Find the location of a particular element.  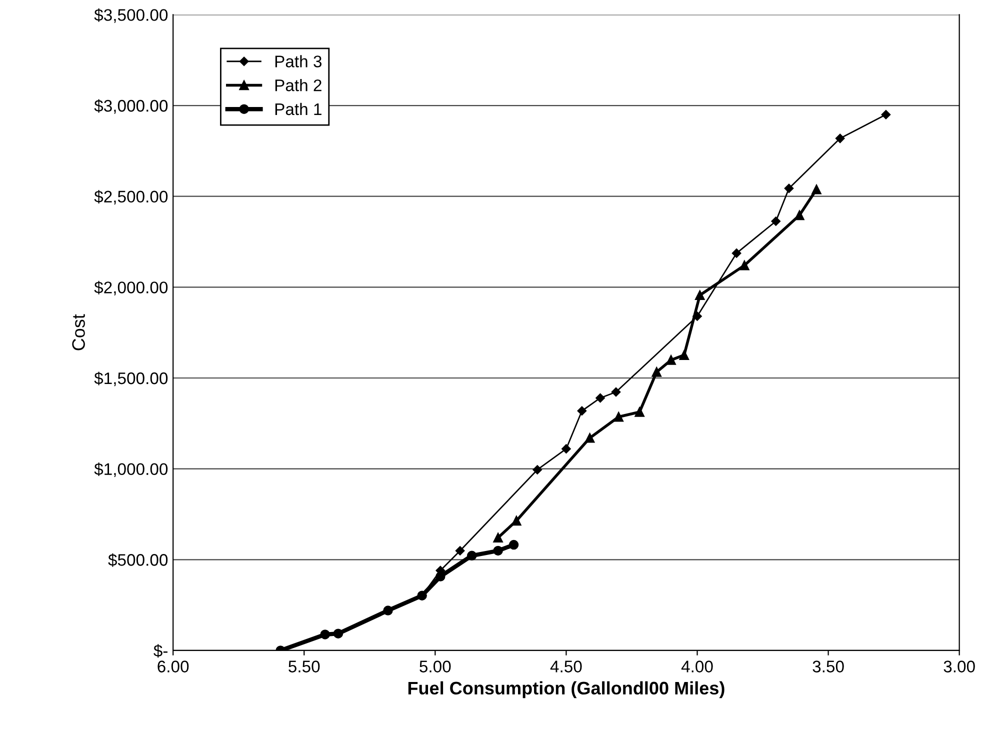

y-tick-label: $- is located at coordinates (161, 651).